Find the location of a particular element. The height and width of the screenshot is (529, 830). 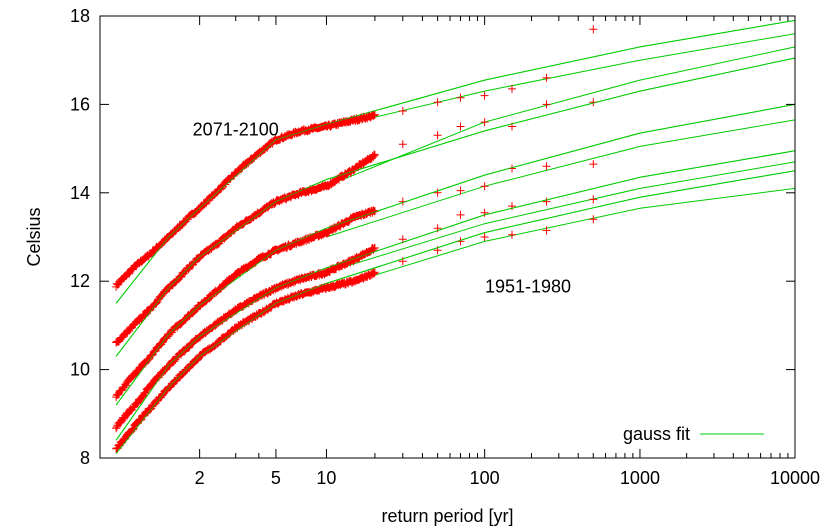

x-tick-label: 1000 is located at coordinates (640, 478).